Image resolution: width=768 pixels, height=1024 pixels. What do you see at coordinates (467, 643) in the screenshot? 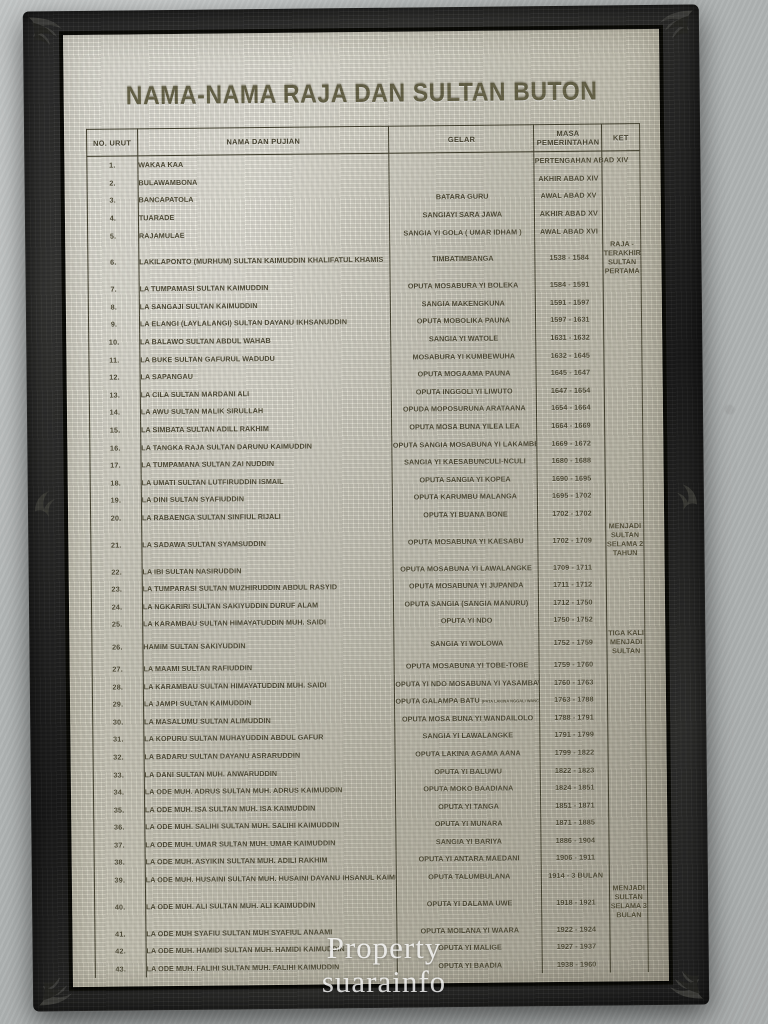
I see `cell-gelar: SANGIA YI WOLOWA` at bounding box center [467, 643].